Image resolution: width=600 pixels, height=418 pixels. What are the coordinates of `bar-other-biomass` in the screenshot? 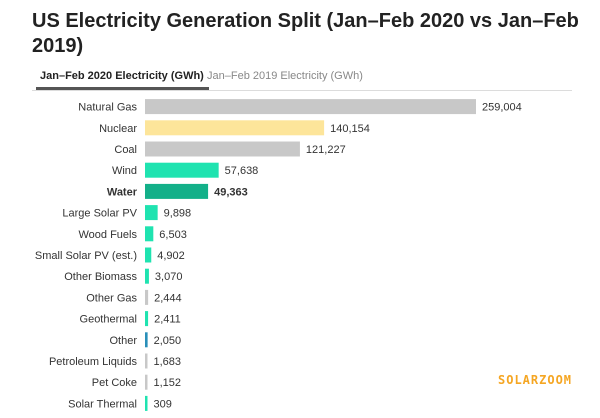 It's located at (147, 276).